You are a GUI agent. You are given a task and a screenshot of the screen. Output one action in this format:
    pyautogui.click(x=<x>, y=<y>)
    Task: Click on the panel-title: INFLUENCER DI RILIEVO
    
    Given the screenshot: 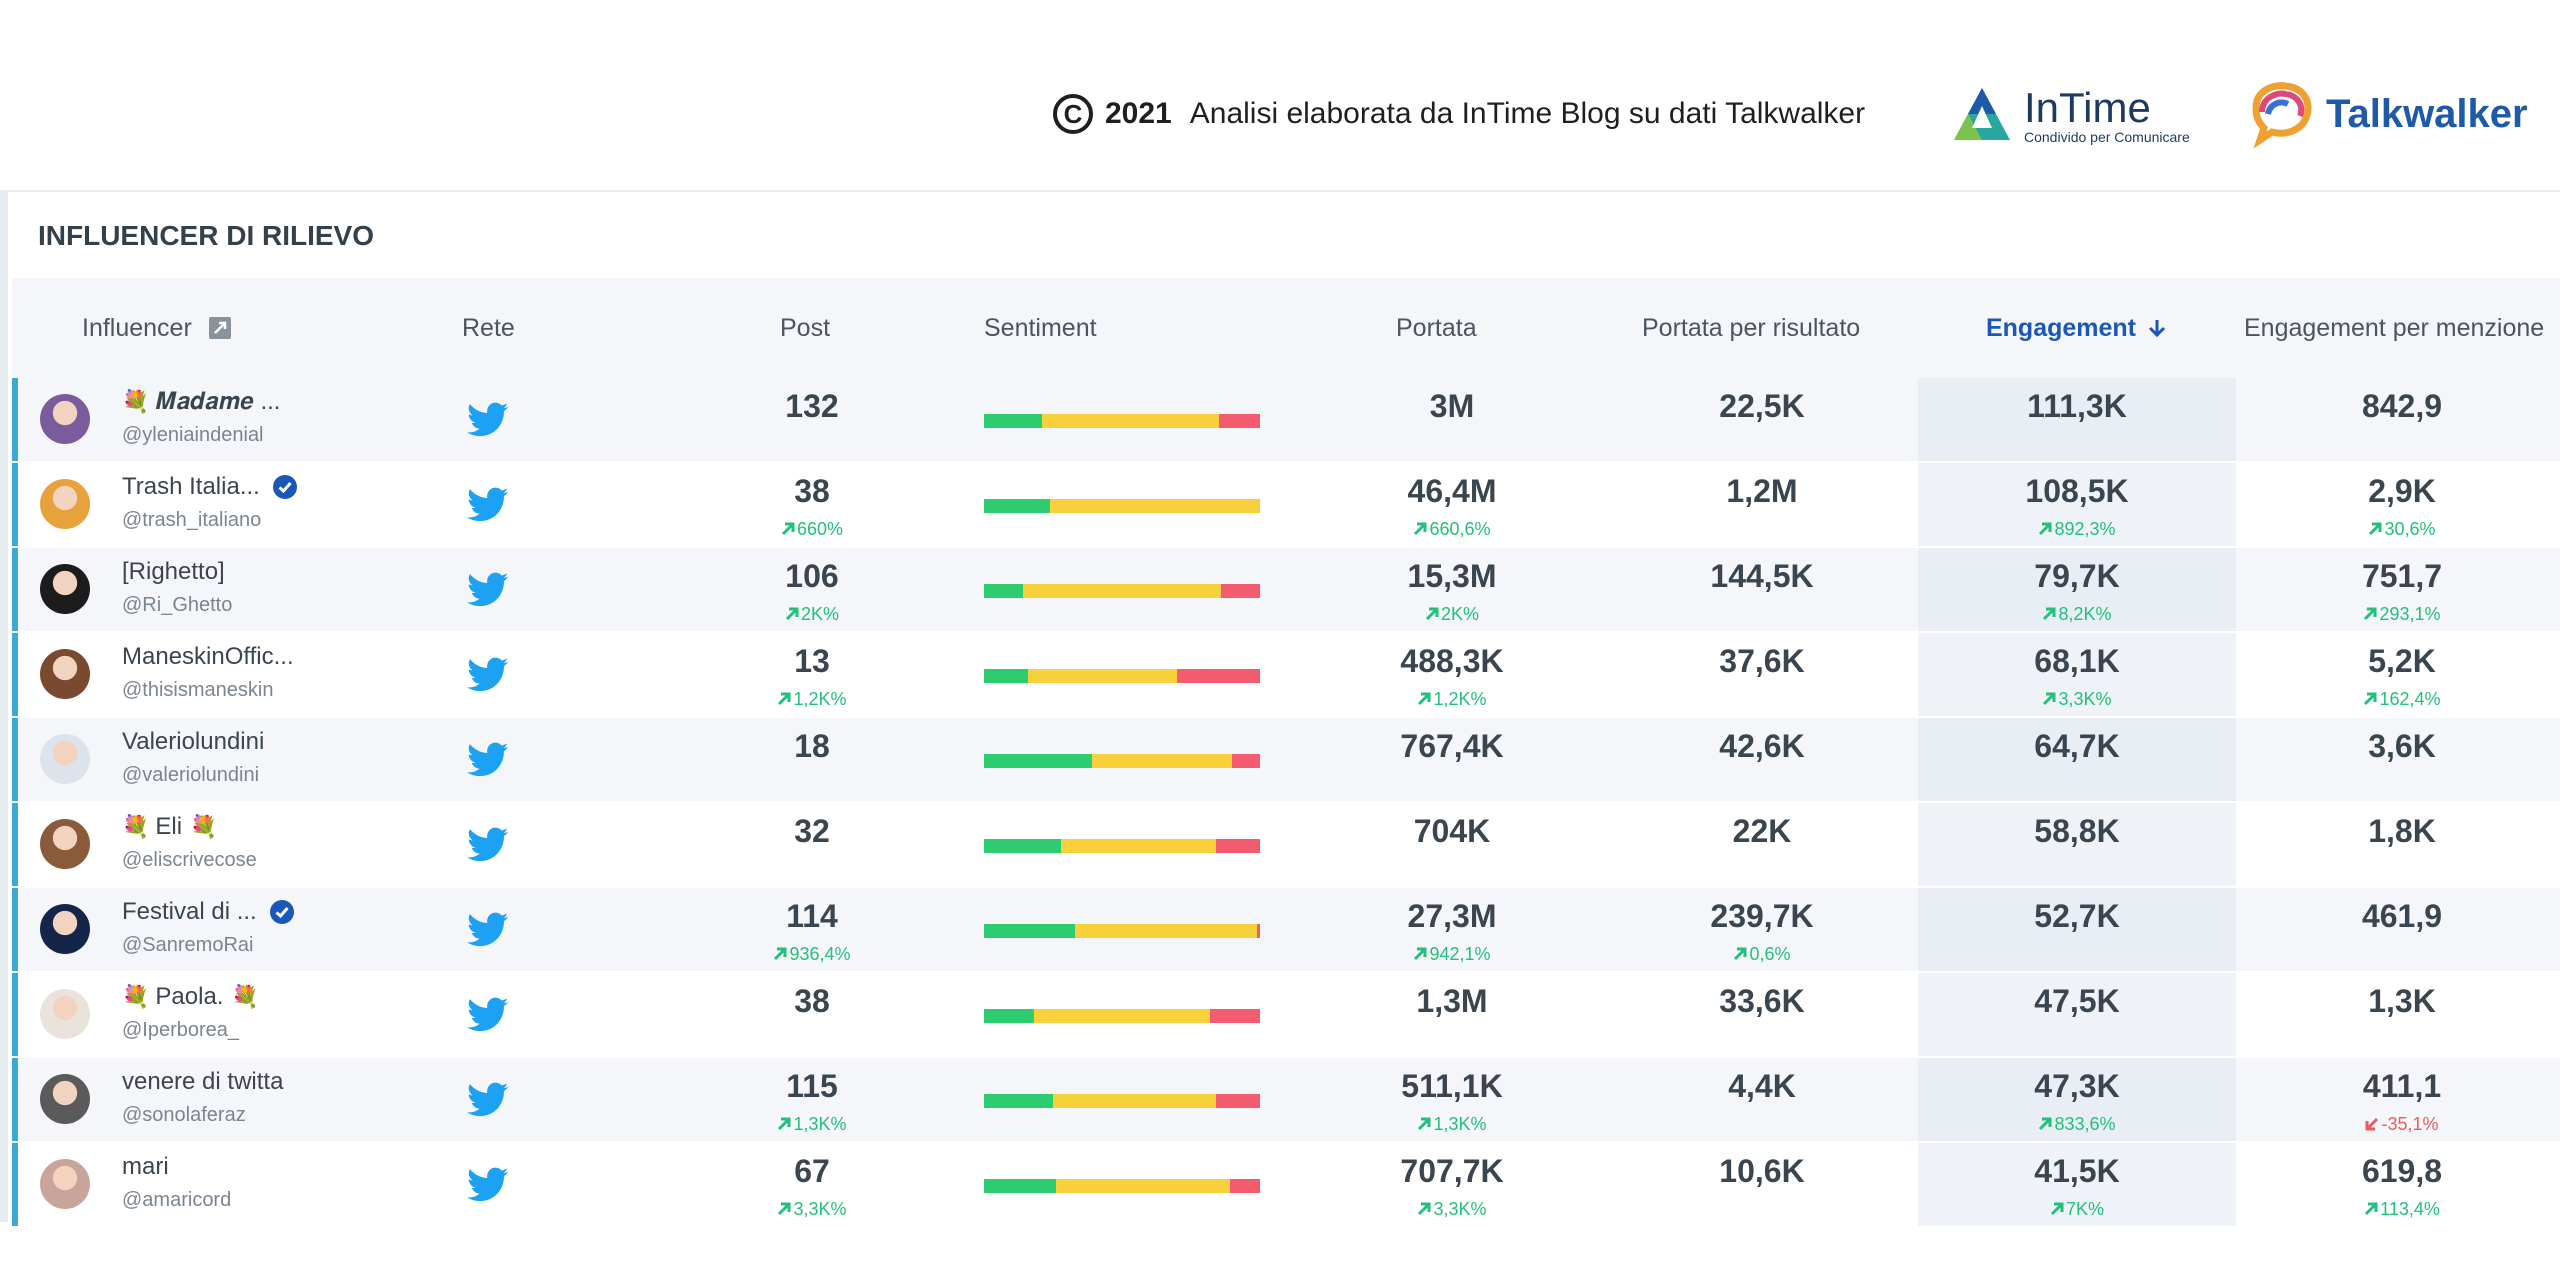 What is the action you would take?
    pyautogui.click(x=206, y=235)
    